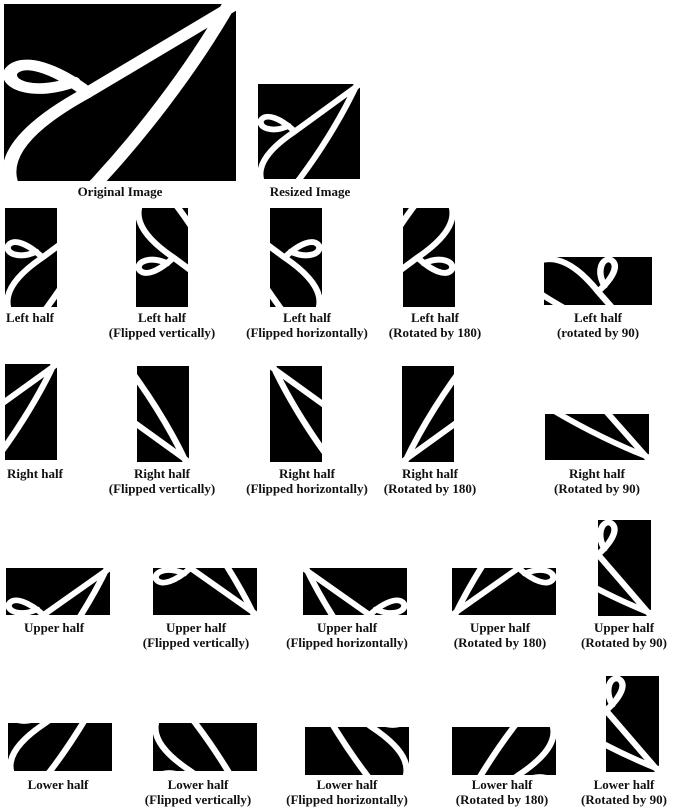 The width and height of the screenshot is (680, 811). I want to click on lower-half-flipped-vertically-caption: Lower half (Flipped vertically), so click(198, 792).